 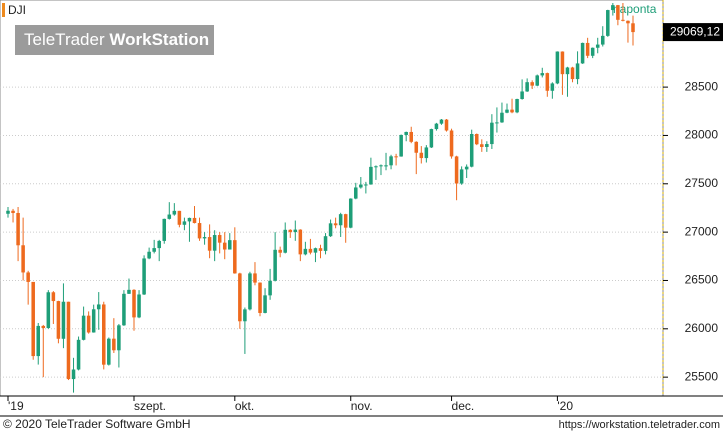 I want to click on y-tick-label: 28000, so click(x=702, y=135).